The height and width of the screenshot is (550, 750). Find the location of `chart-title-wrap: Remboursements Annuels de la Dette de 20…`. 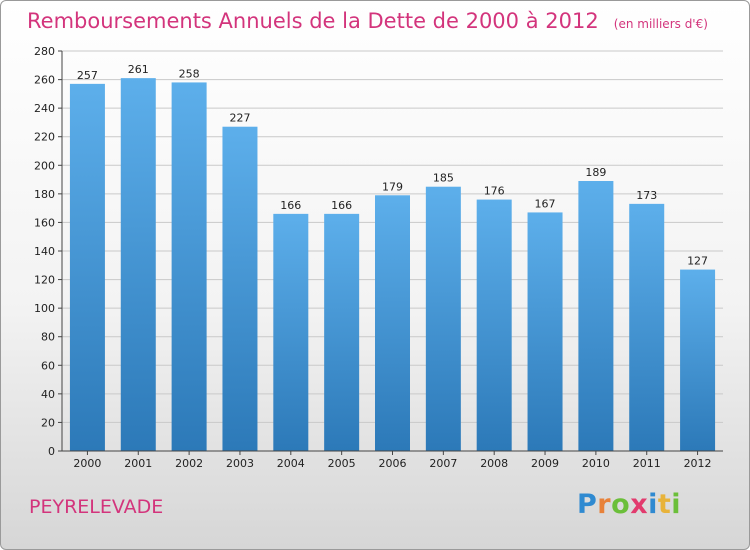

chart-title-wrap: Remboursements Annuels de la Dette de 20… is located at coordinates (367, 21).